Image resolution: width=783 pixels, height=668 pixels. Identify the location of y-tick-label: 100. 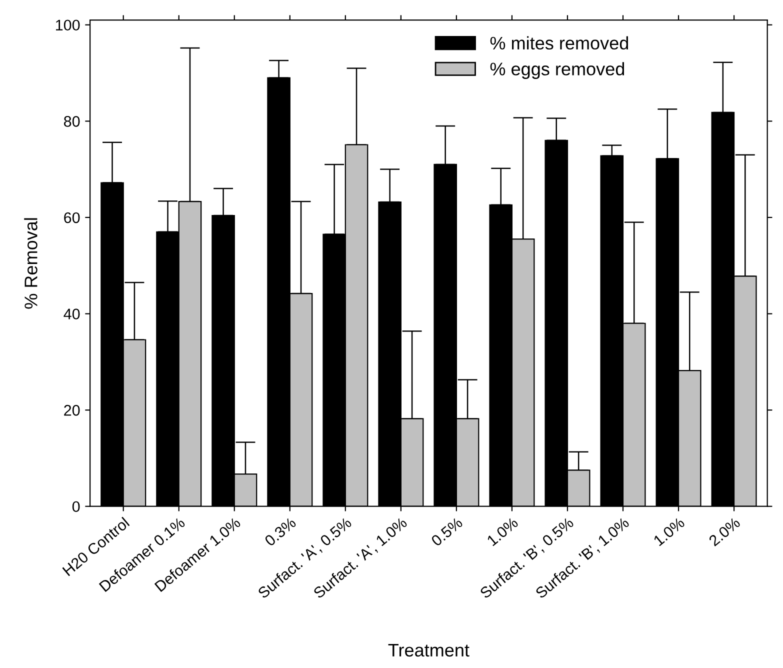
(68, 25).